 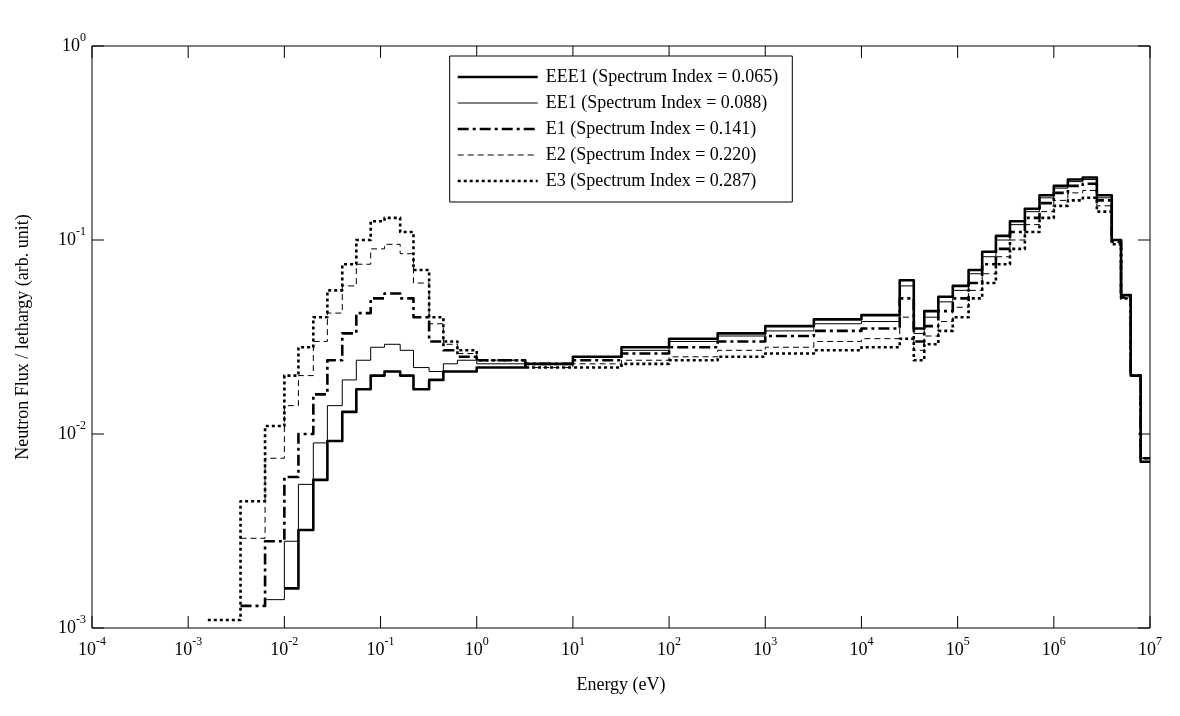 I want to click on legend-label: EEE1 (Spectrum Index = 0.065), so click(x=662, y=76).